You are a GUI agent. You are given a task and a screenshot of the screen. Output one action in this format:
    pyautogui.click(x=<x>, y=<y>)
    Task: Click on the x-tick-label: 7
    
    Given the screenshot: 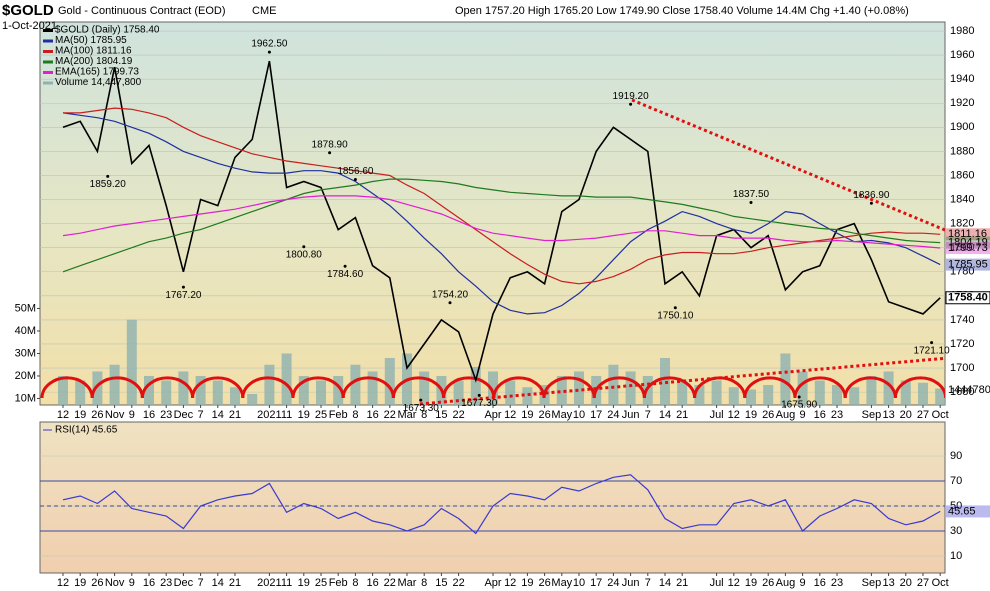 What is the action you would take?
    pyautogui.click(x=648, y=583)
    